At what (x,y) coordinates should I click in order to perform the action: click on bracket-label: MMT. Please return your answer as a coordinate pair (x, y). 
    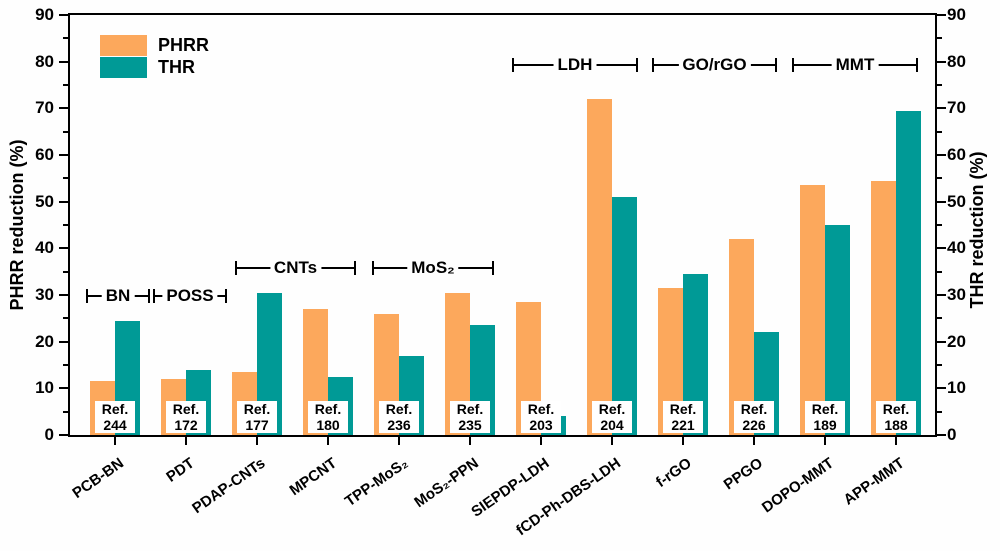
    Looking at the image, I should click on (855, 65).